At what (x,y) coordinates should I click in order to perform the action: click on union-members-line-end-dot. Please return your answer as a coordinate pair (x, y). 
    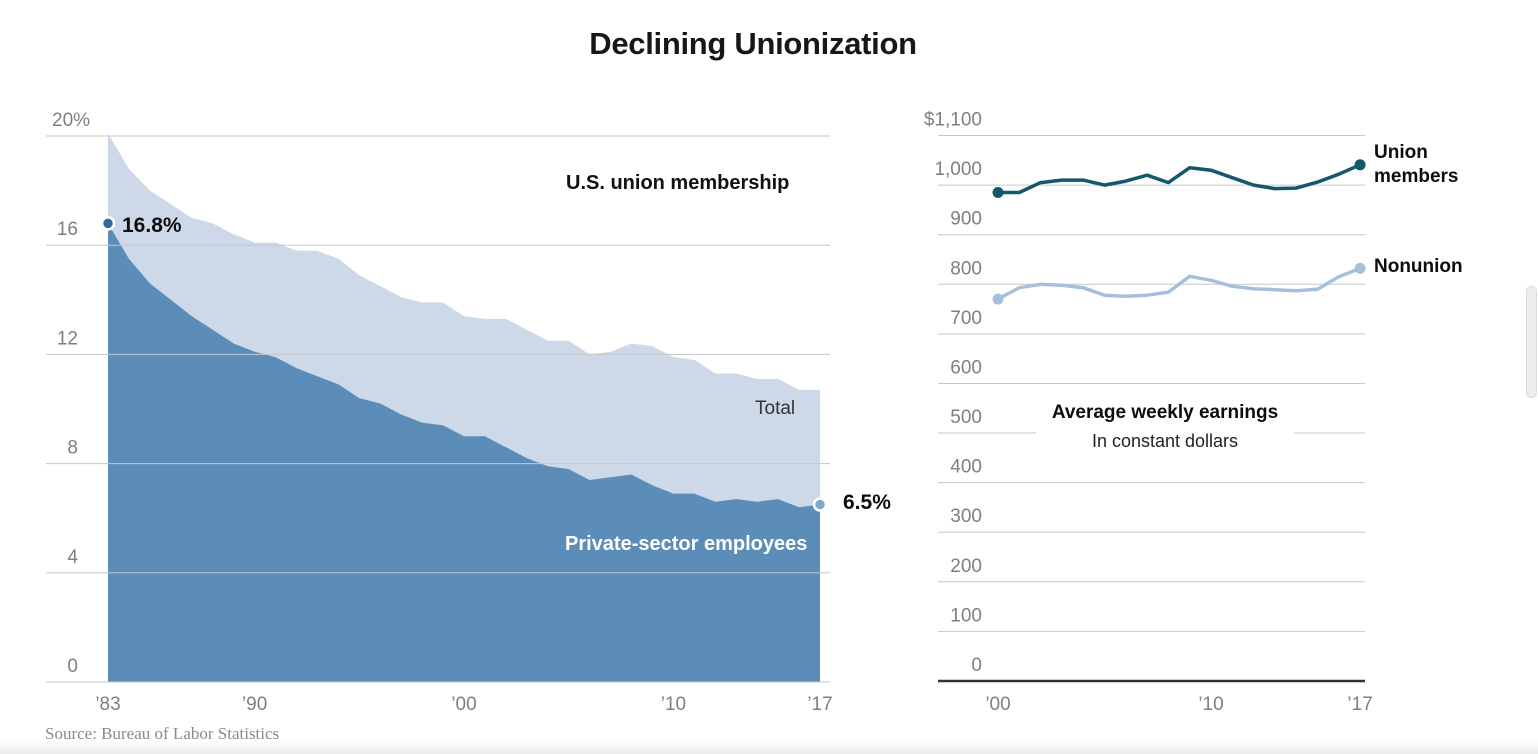
    Looking at the image, I should click on (1360, 165).